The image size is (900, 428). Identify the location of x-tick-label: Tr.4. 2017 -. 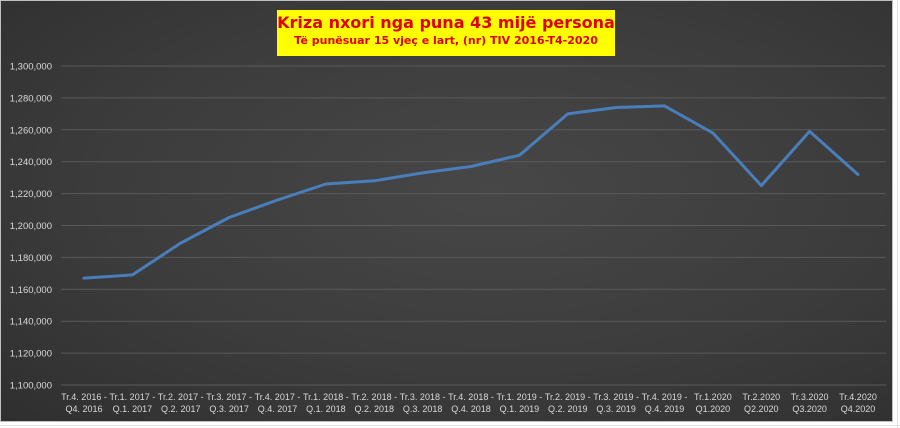
(278, 397).